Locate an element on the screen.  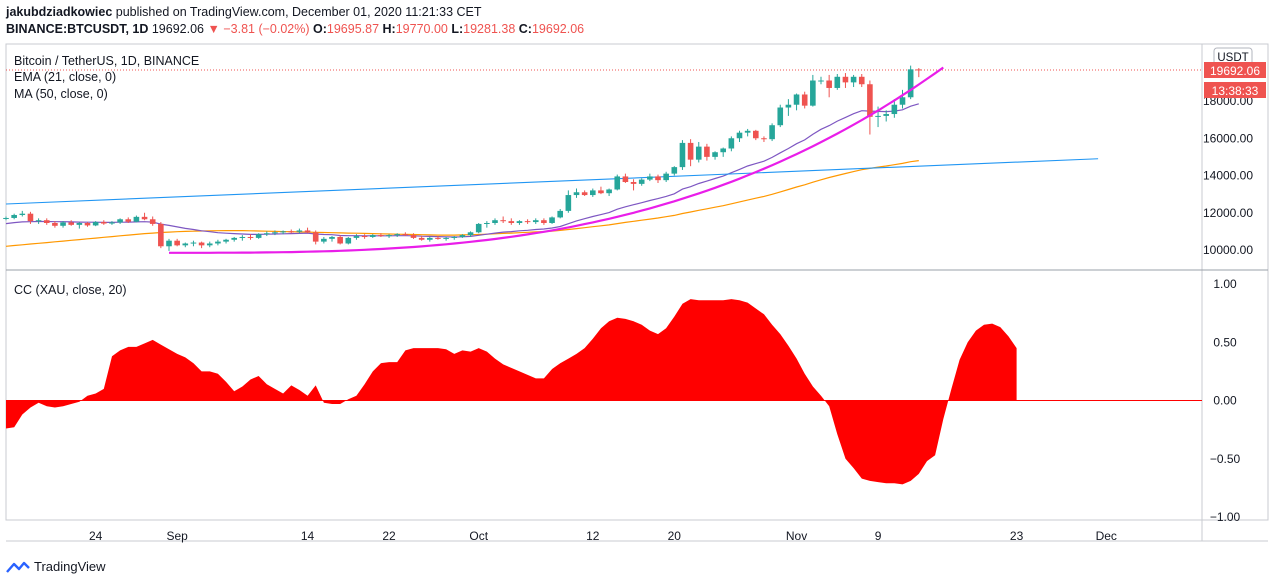
trendline is located at coordinates (552, 181).